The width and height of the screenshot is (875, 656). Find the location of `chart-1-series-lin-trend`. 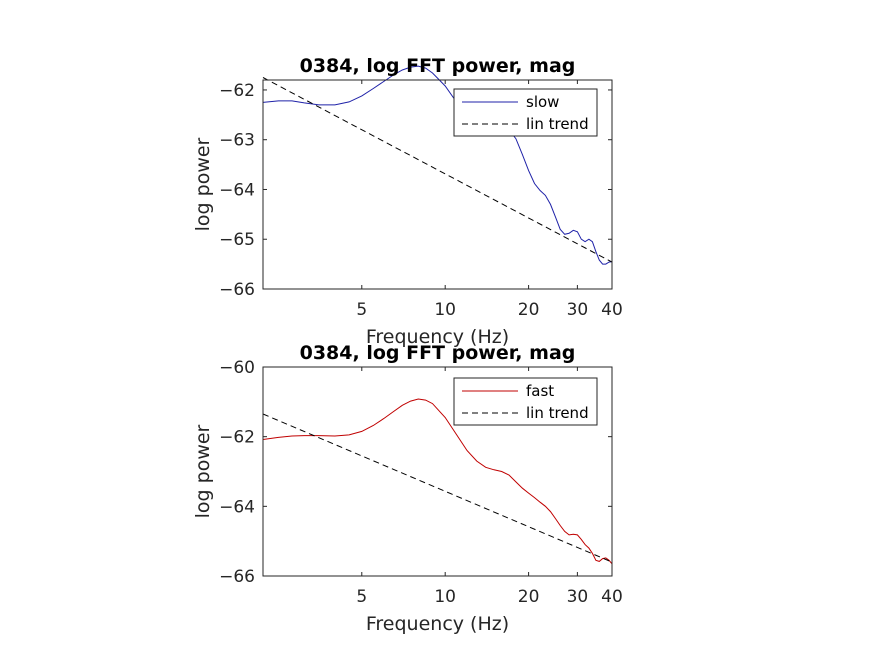

chart-1-series-lin-trend is located at coordinates (437, 170).